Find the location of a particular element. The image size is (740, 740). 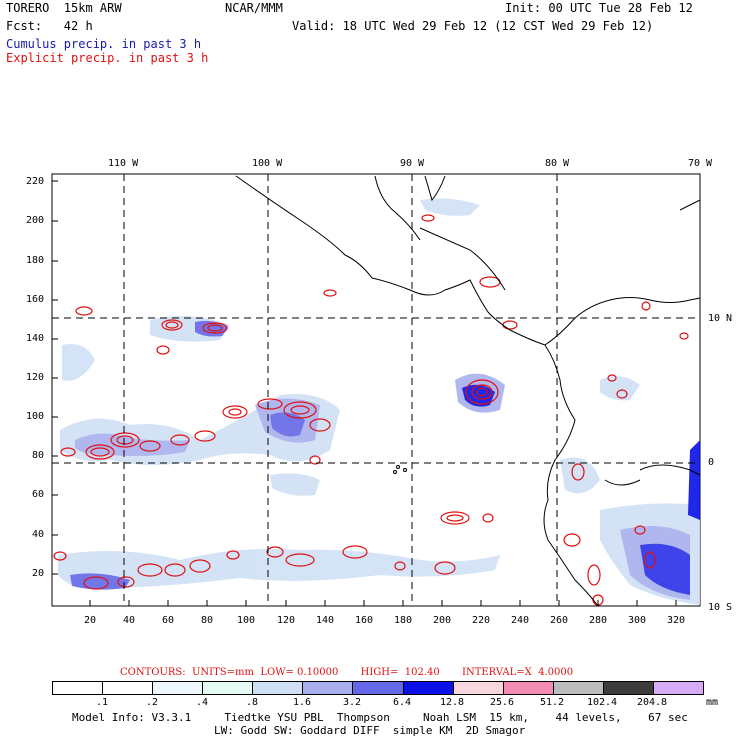

colorbar-label: 6.4 is located at coordinates (402, 702).